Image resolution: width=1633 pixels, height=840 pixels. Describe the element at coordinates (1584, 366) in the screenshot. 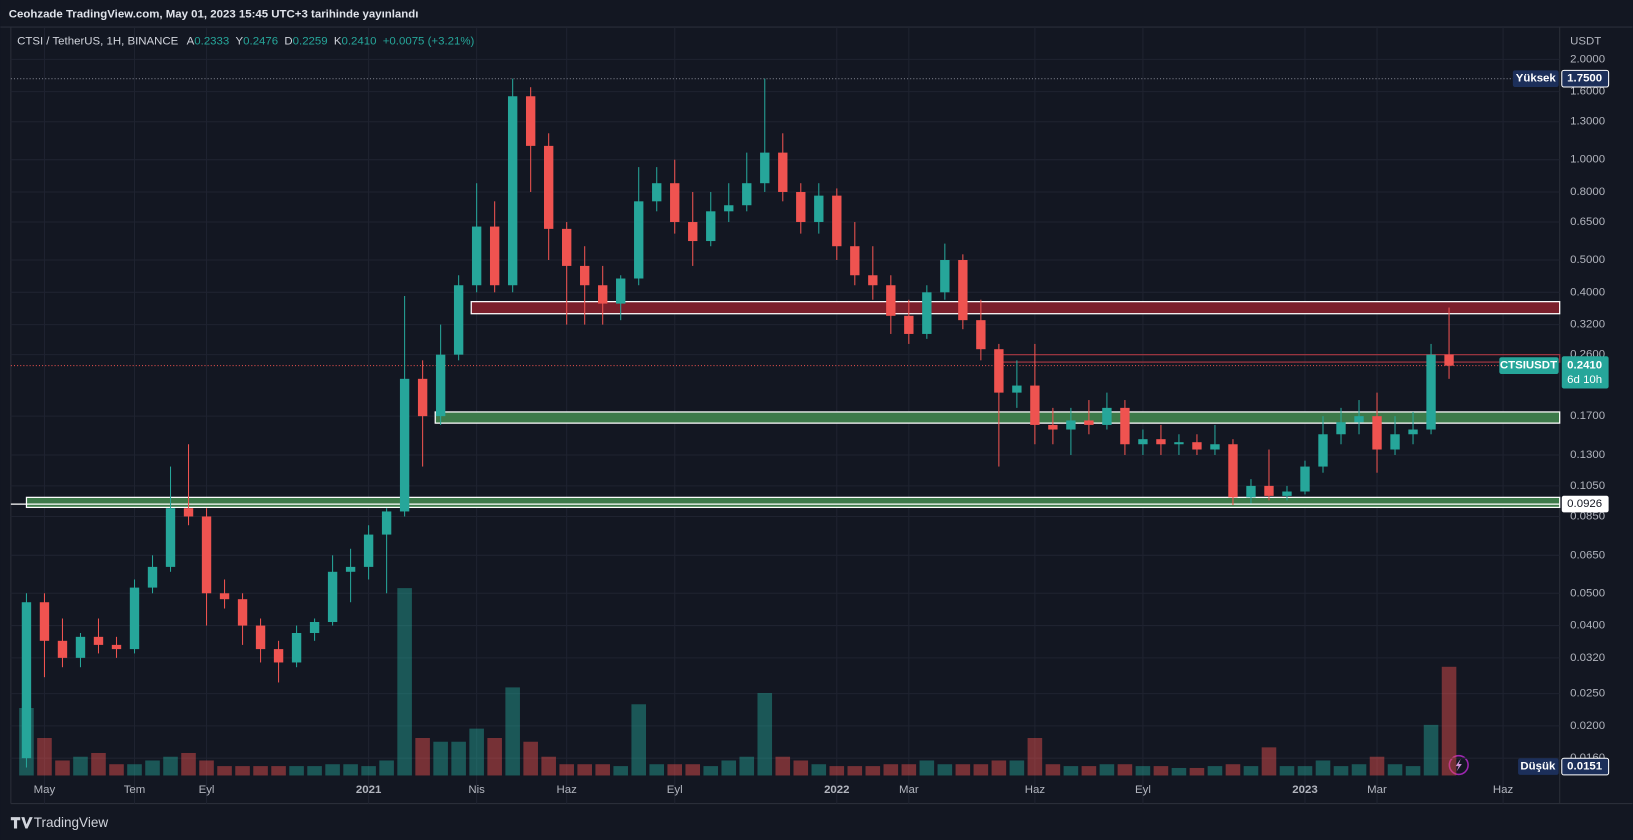

I see `price-tag: 0.2410` at that location.